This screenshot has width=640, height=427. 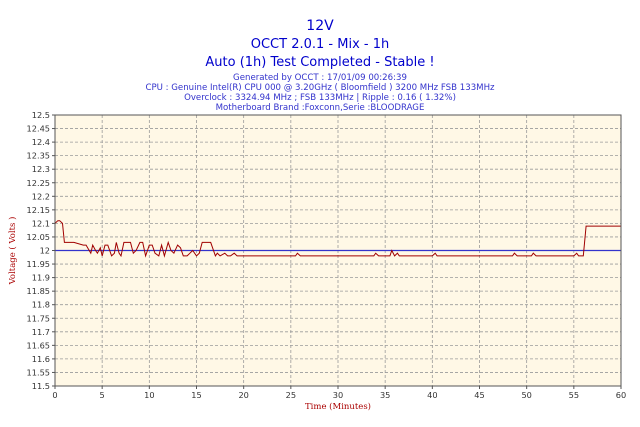 What do you see at coordinates (41, 332) in the screenshot?
I see `y-tick-label: 11.7` at bounding box center [41, 332].